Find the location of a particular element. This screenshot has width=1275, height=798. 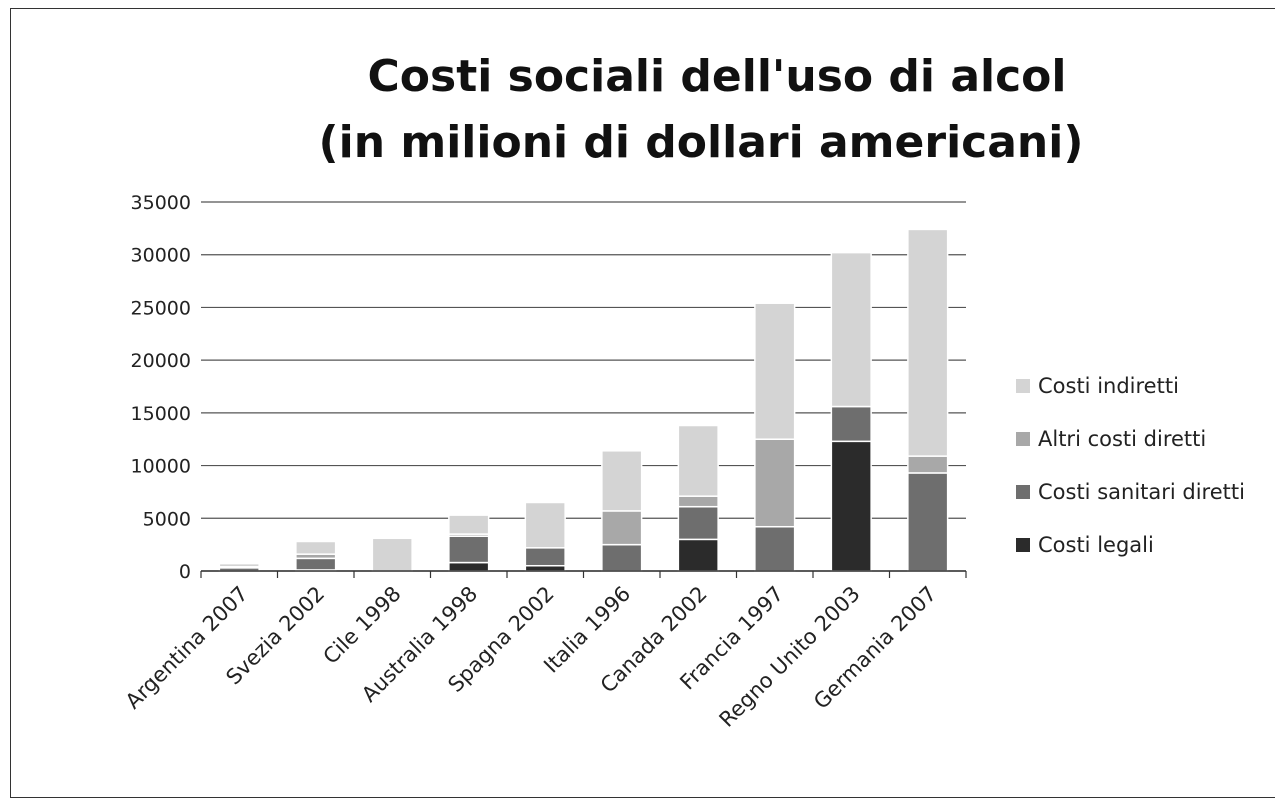

x-tick-label: Regno Unito 2003 is located at coordinates (790, 657).